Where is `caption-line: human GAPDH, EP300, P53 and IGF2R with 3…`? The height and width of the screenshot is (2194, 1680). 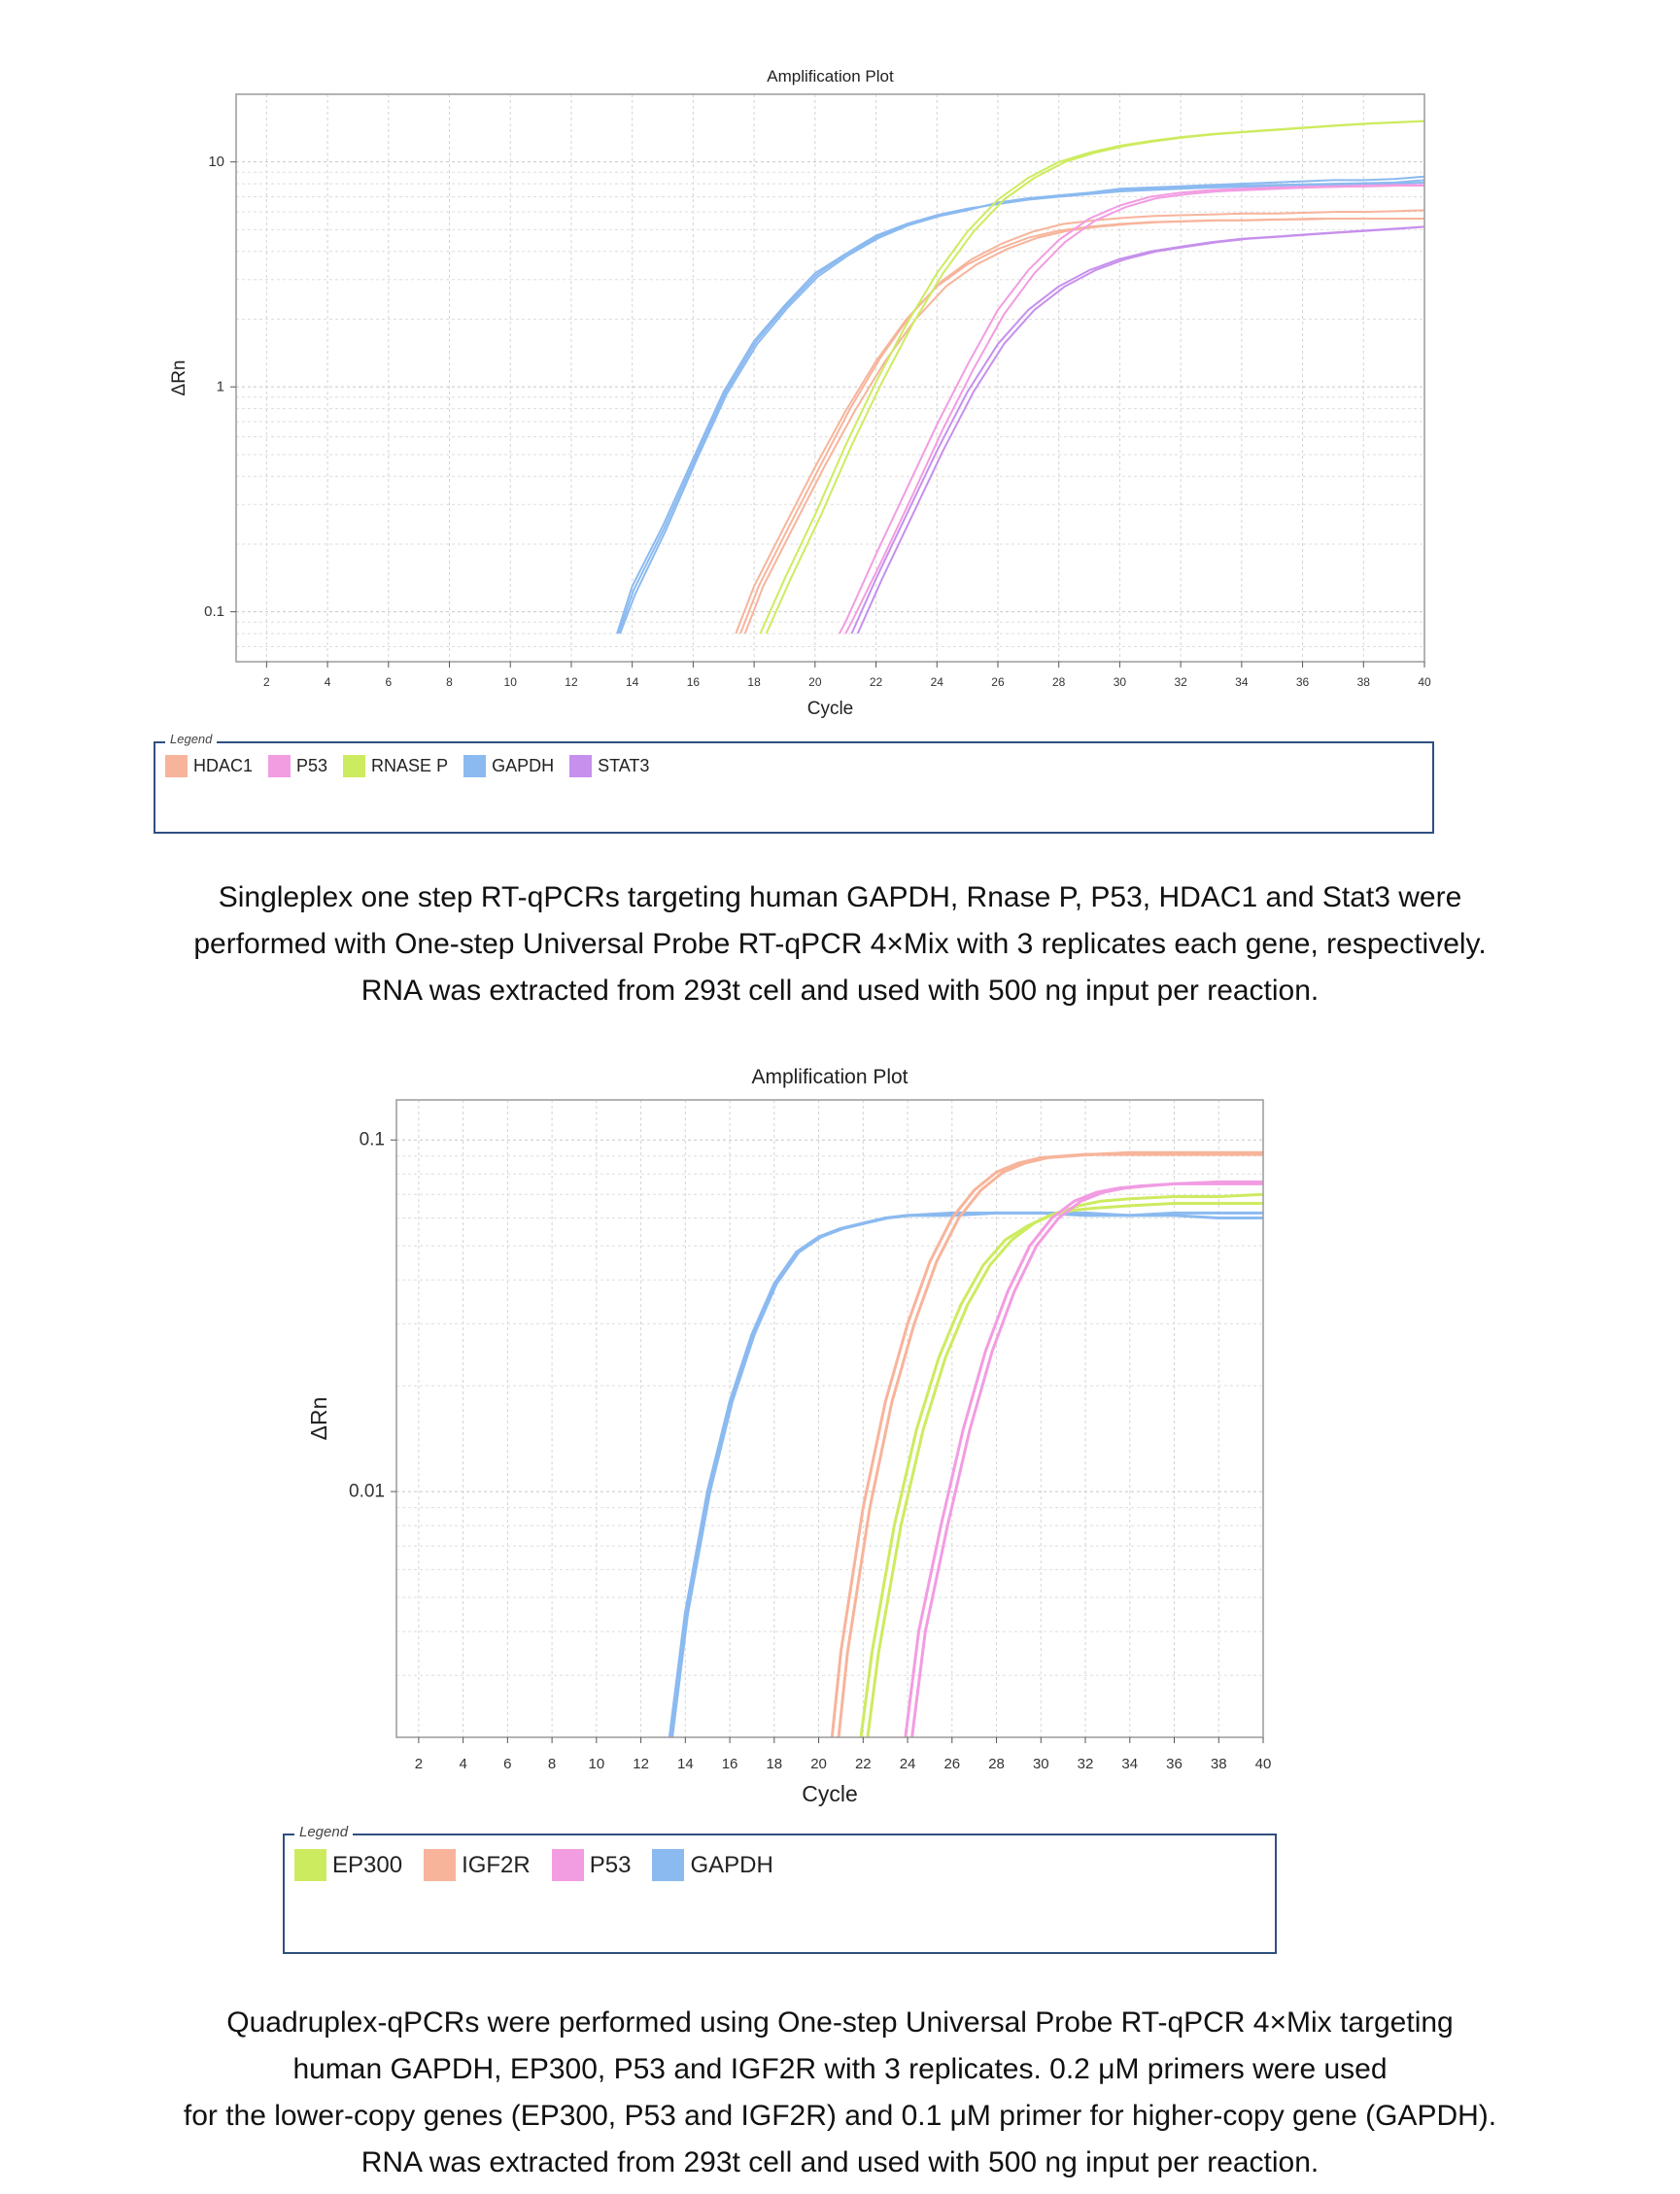
caption-line: human GAPDH, EP300, P53 and IGF2R with 3… is located at coordinates (840, 2069).